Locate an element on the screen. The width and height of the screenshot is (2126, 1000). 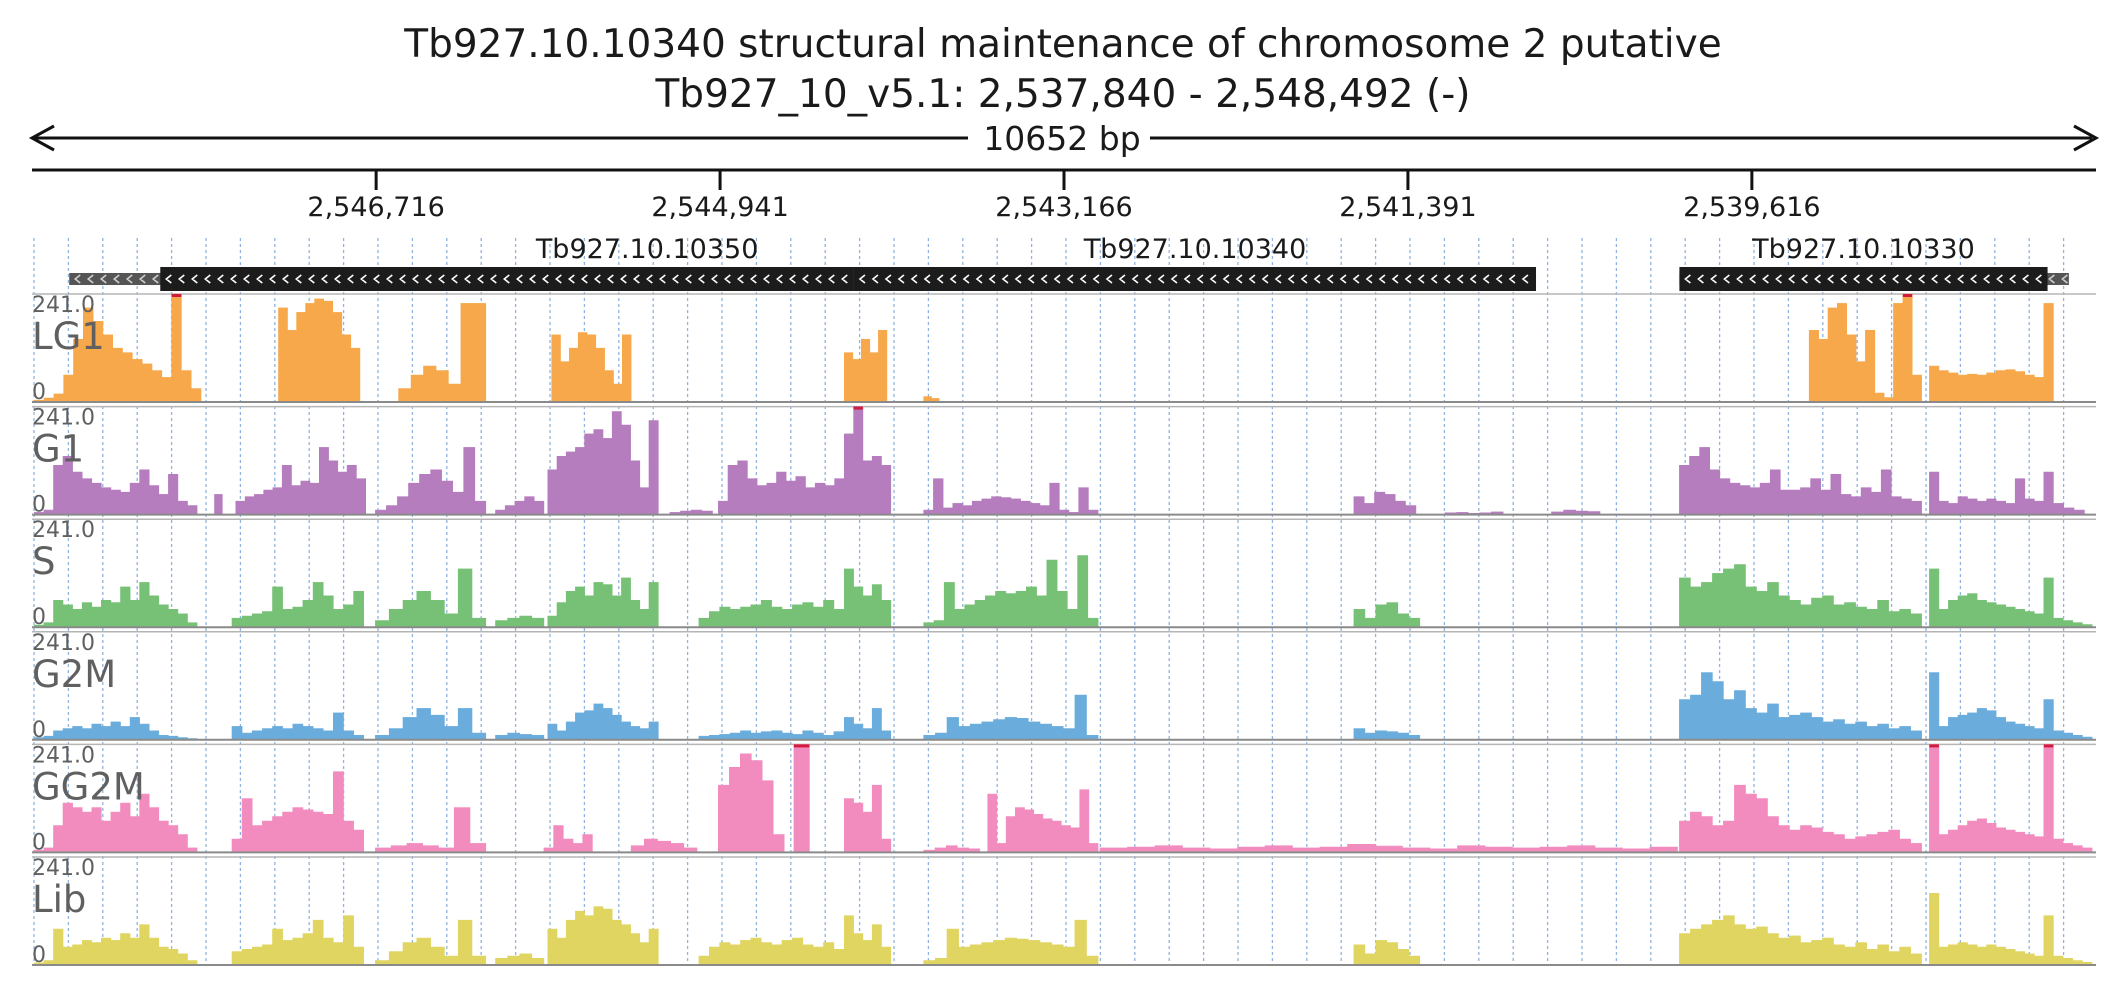
ruler-tick-label: 2,541,391 is located at coordinates (1407, 207).